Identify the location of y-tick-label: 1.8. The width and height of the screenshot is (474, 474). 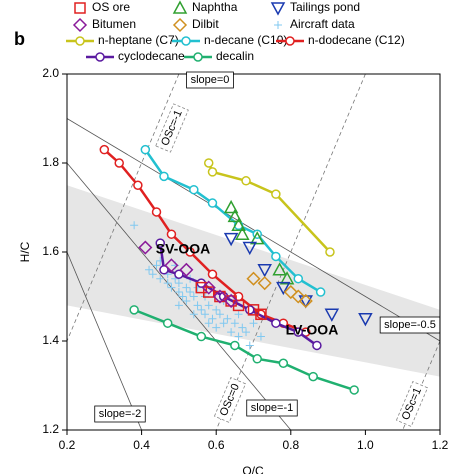
(50, 162).